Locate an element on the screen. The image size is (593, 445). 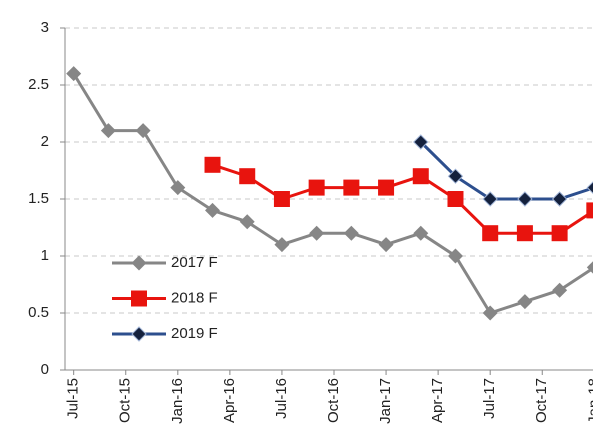
y-tick-label: 1 is located at coordinates (45, 255).